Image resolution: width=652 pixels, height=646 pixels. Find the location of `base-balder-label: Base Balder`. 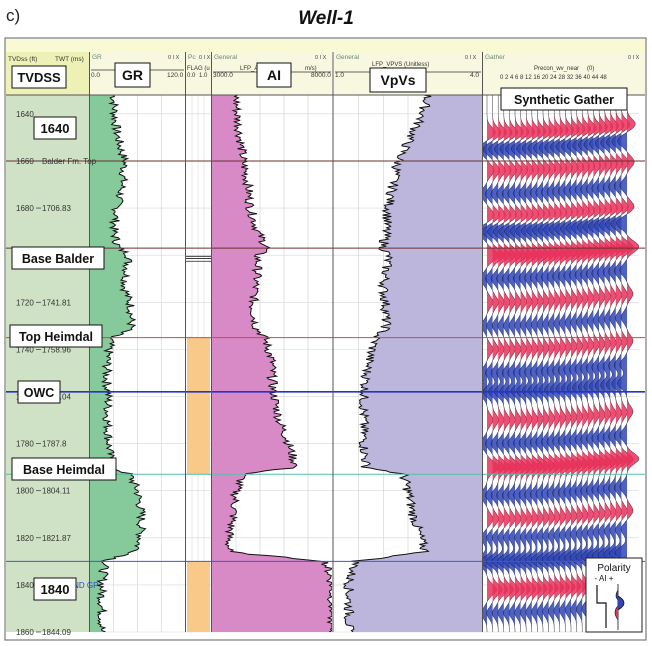

base-balder-label: Base Balder is located at coordinates (58, 259).